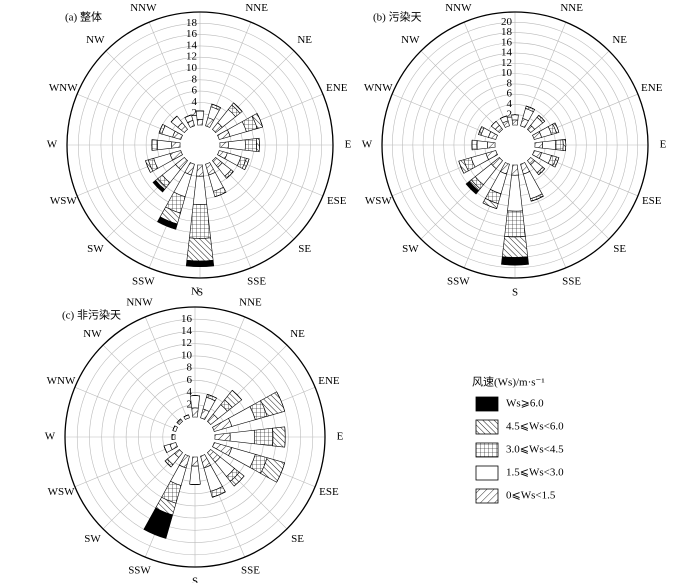 Image resolution: width=700 pixels, height=583 pixels. I want to click on chart-title: (a) 整体, so click(83, 17).